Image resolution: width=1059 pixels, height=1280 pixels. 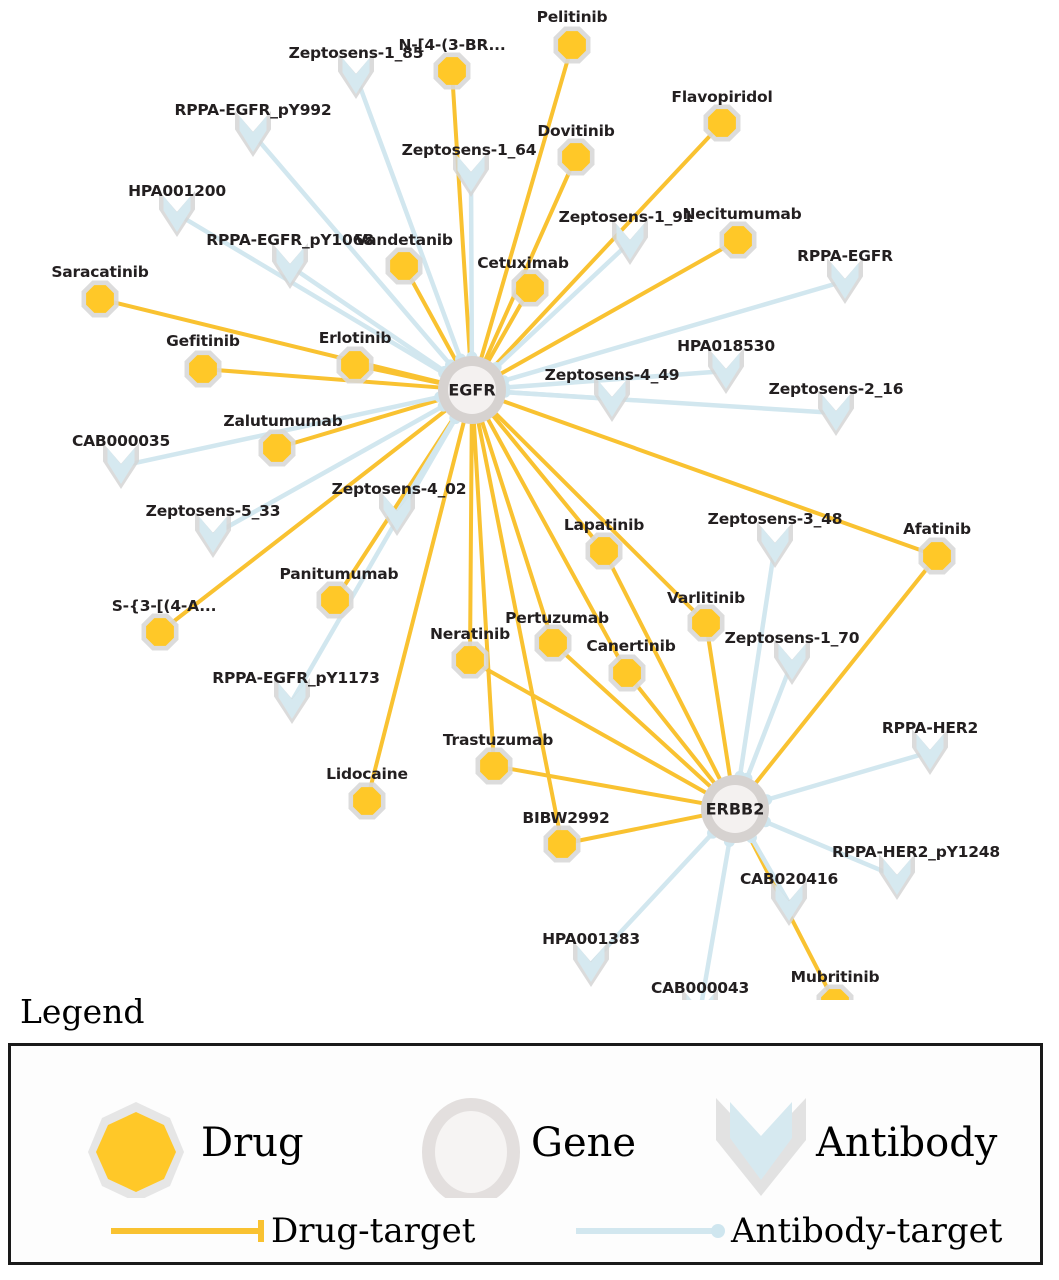 I want to click on legend-item-antibody-target-edge: Antibody-target, so click(x=786, y=1231).